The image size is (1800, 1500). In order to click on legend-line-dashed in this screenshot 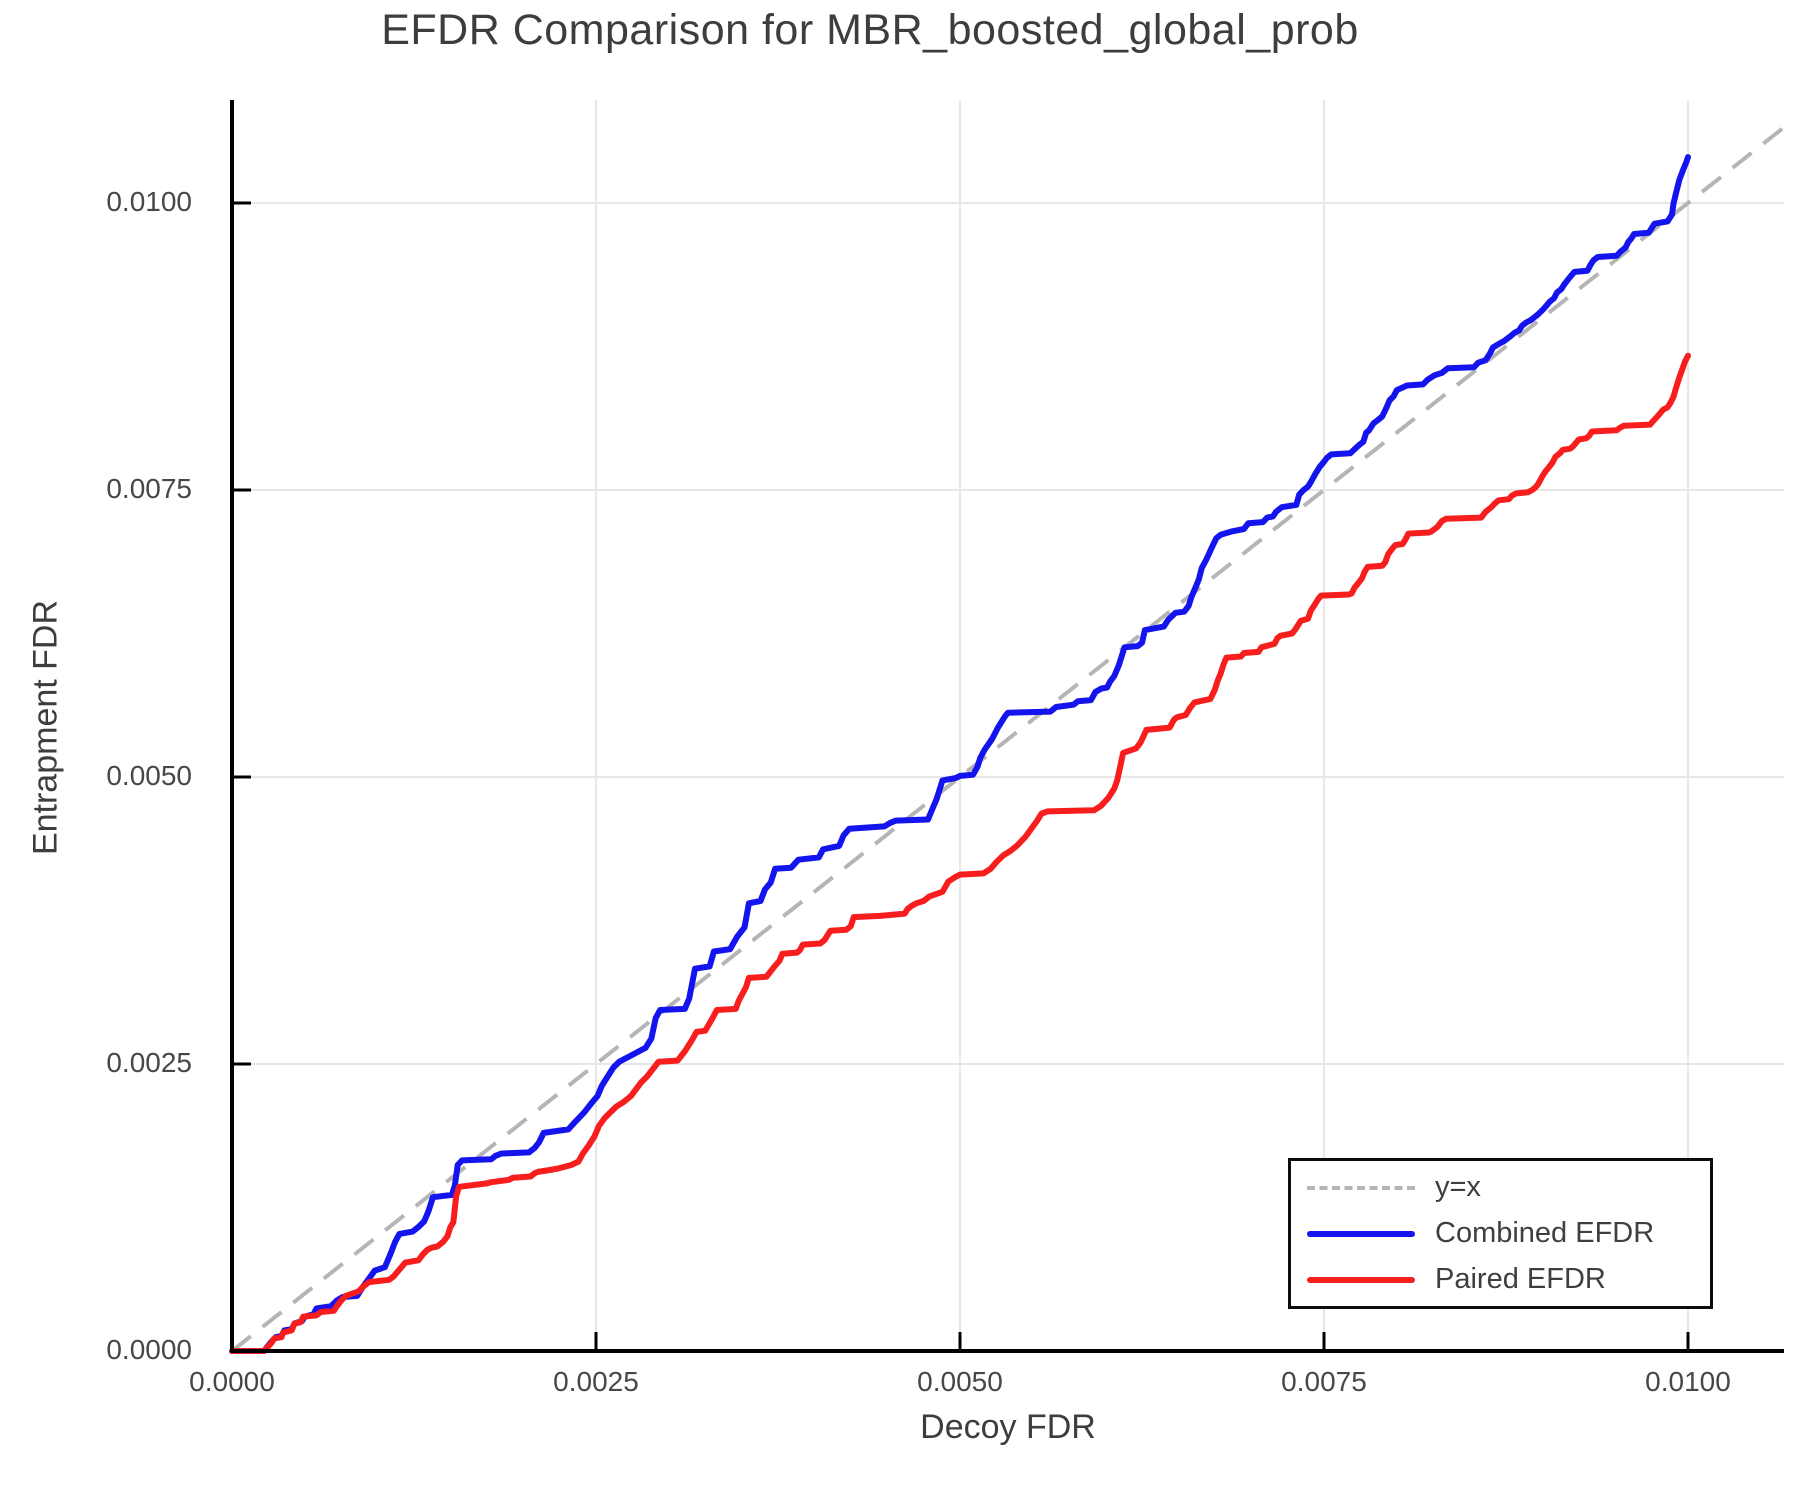, I will do `click(1361, 1187)`.